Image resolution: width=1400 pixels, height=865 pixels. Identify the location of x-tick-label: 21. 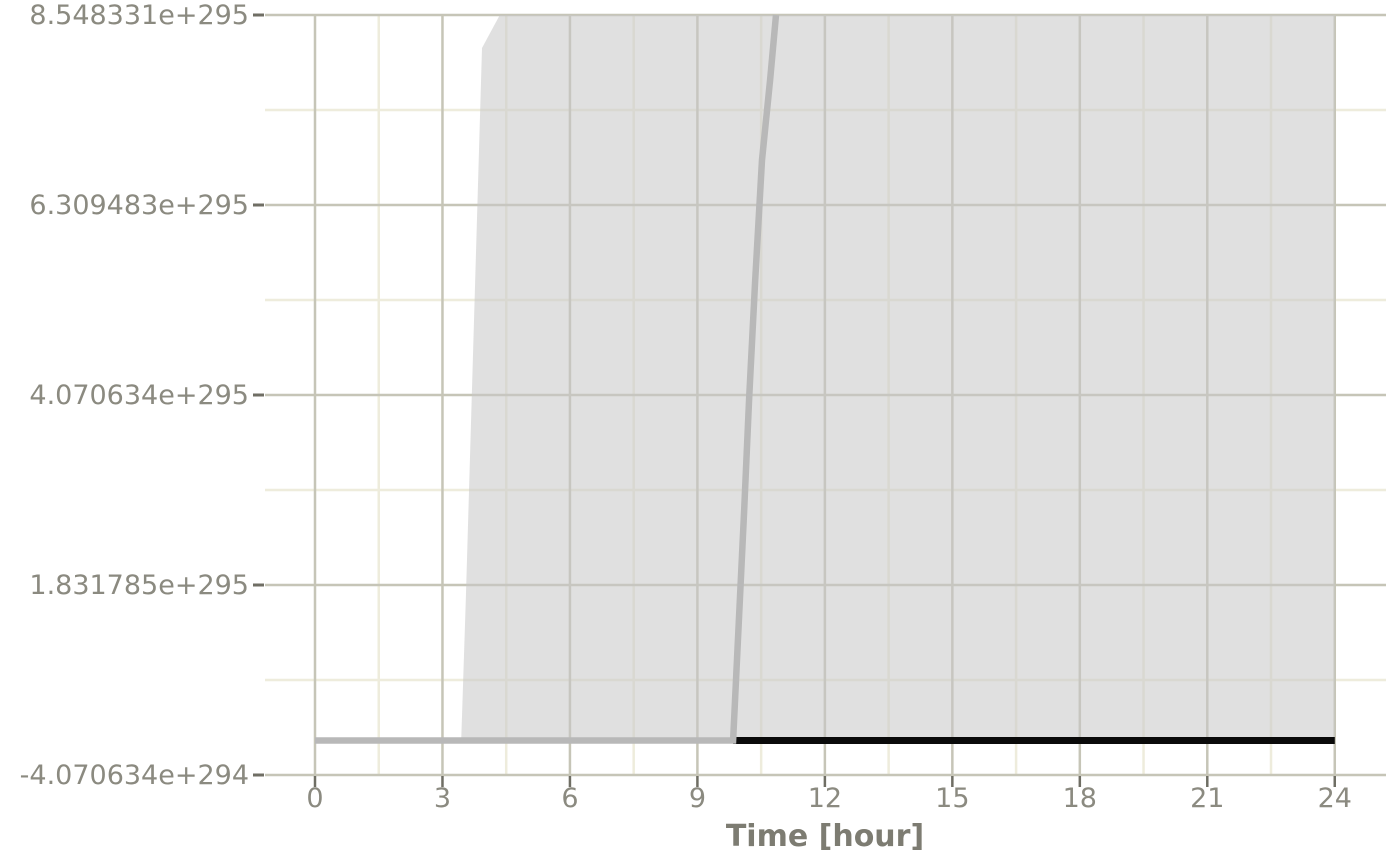
(1207, 798).